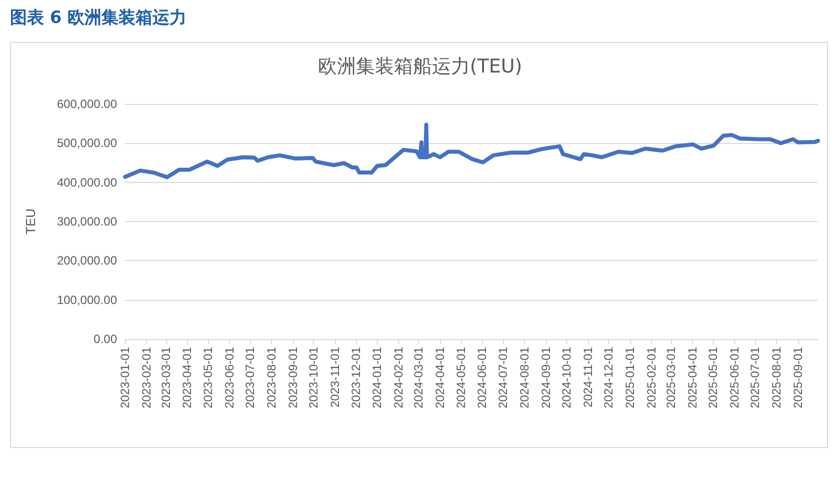  What do you see at coordinates (524, 377) in the screenshot?
I see `x-tick-label: 2024-08-01` at bounding box center [524, 377].